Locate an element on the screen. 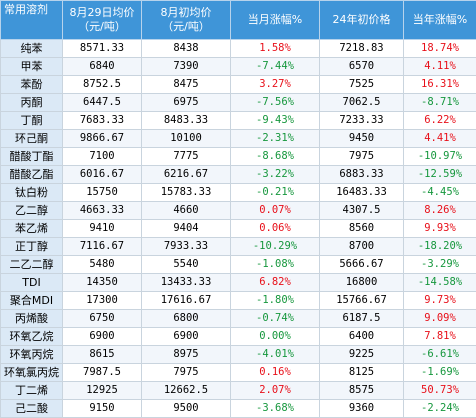 This screenshot has height=418, width=476. aug29-avg-cell: 17300 is located at coordinates (102, 301).